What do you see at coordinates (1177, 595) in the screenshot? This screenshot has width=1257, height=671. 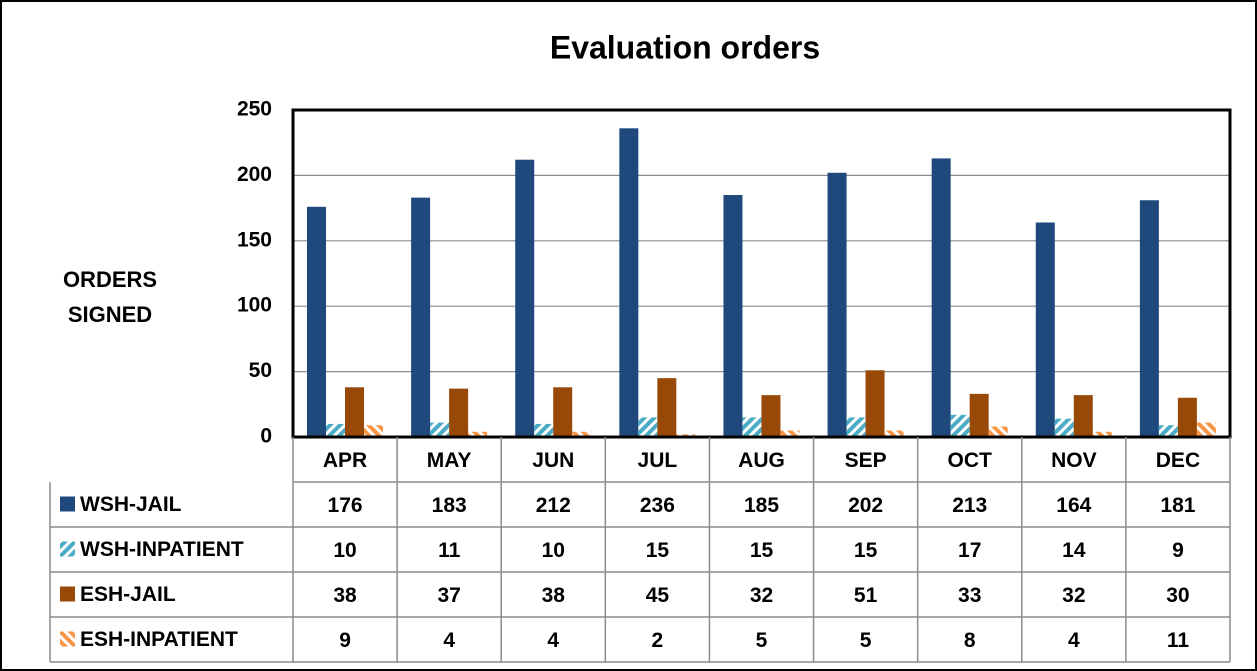 I see `table-value: 30` at bounding box center [1177, 595].